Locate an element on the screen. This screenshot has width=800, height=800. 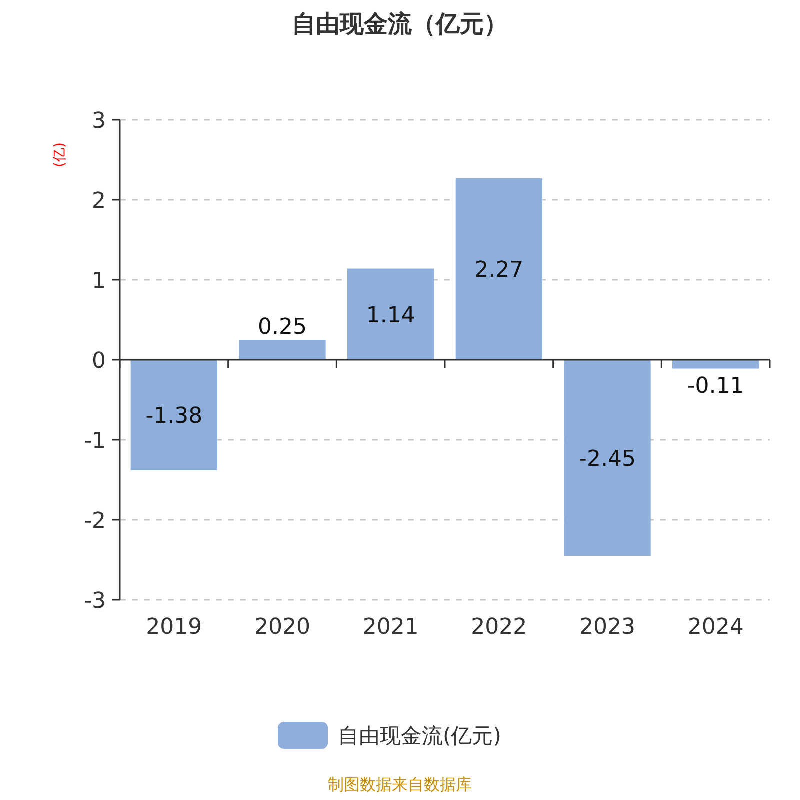
chart-title: 自由现金流（亿元） is located at coordinates (400, 24).